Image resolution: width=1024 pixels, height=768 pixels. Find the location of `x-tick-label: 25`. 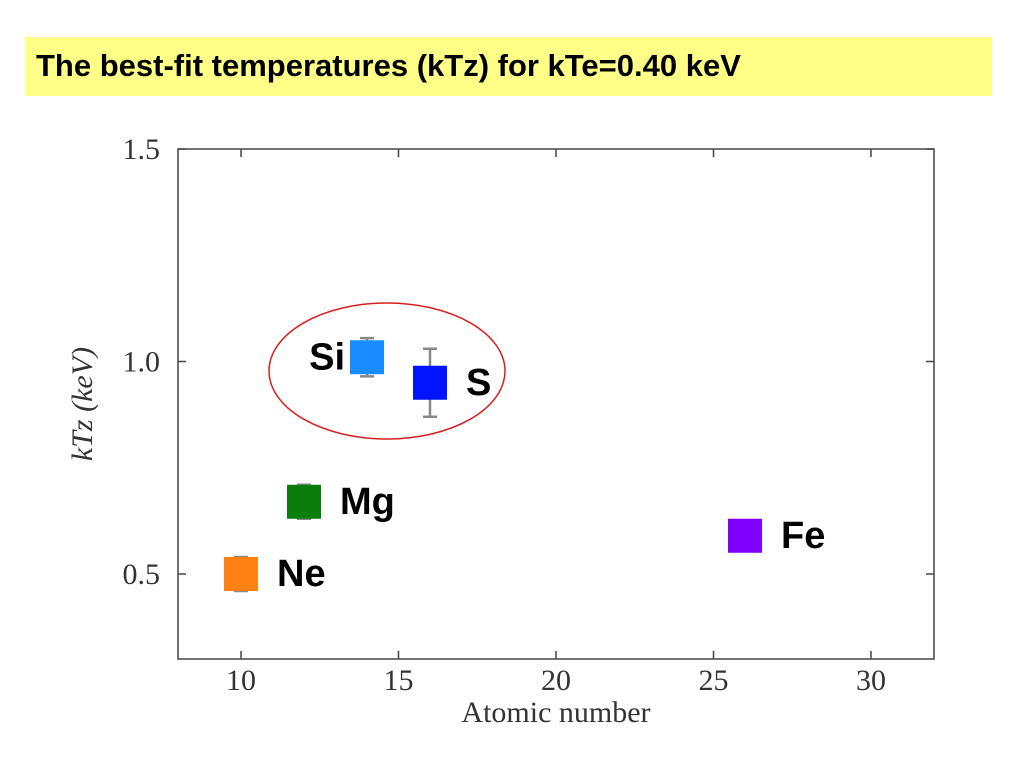

x-tick-label: 25 is located at coordinates (714, 680).